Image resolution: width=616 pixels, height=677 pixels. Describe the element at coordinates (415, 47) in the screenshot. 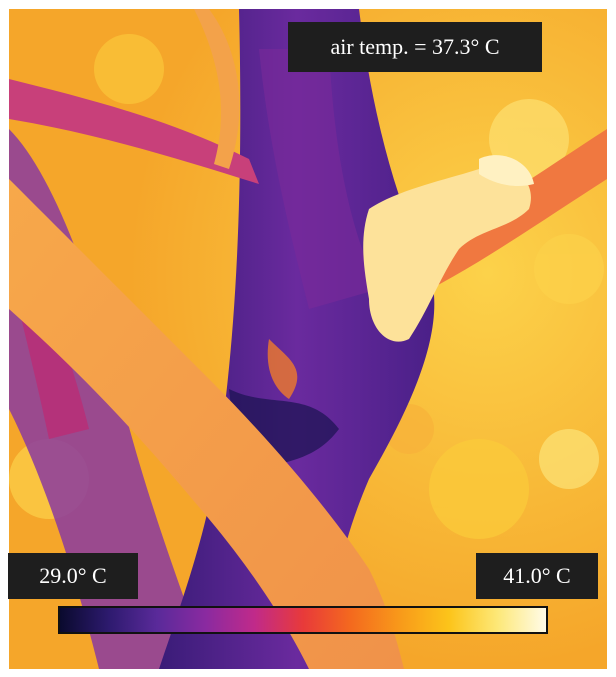

I see `air-temperature-label: air temp. = 37.3° C` at that location.